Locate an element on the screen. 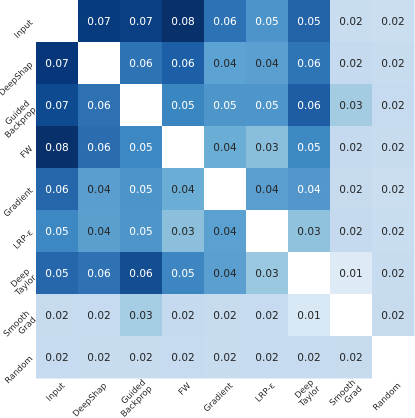  heatmap-cell-deep-taylor-lrp is located at coordinates (267, 273).